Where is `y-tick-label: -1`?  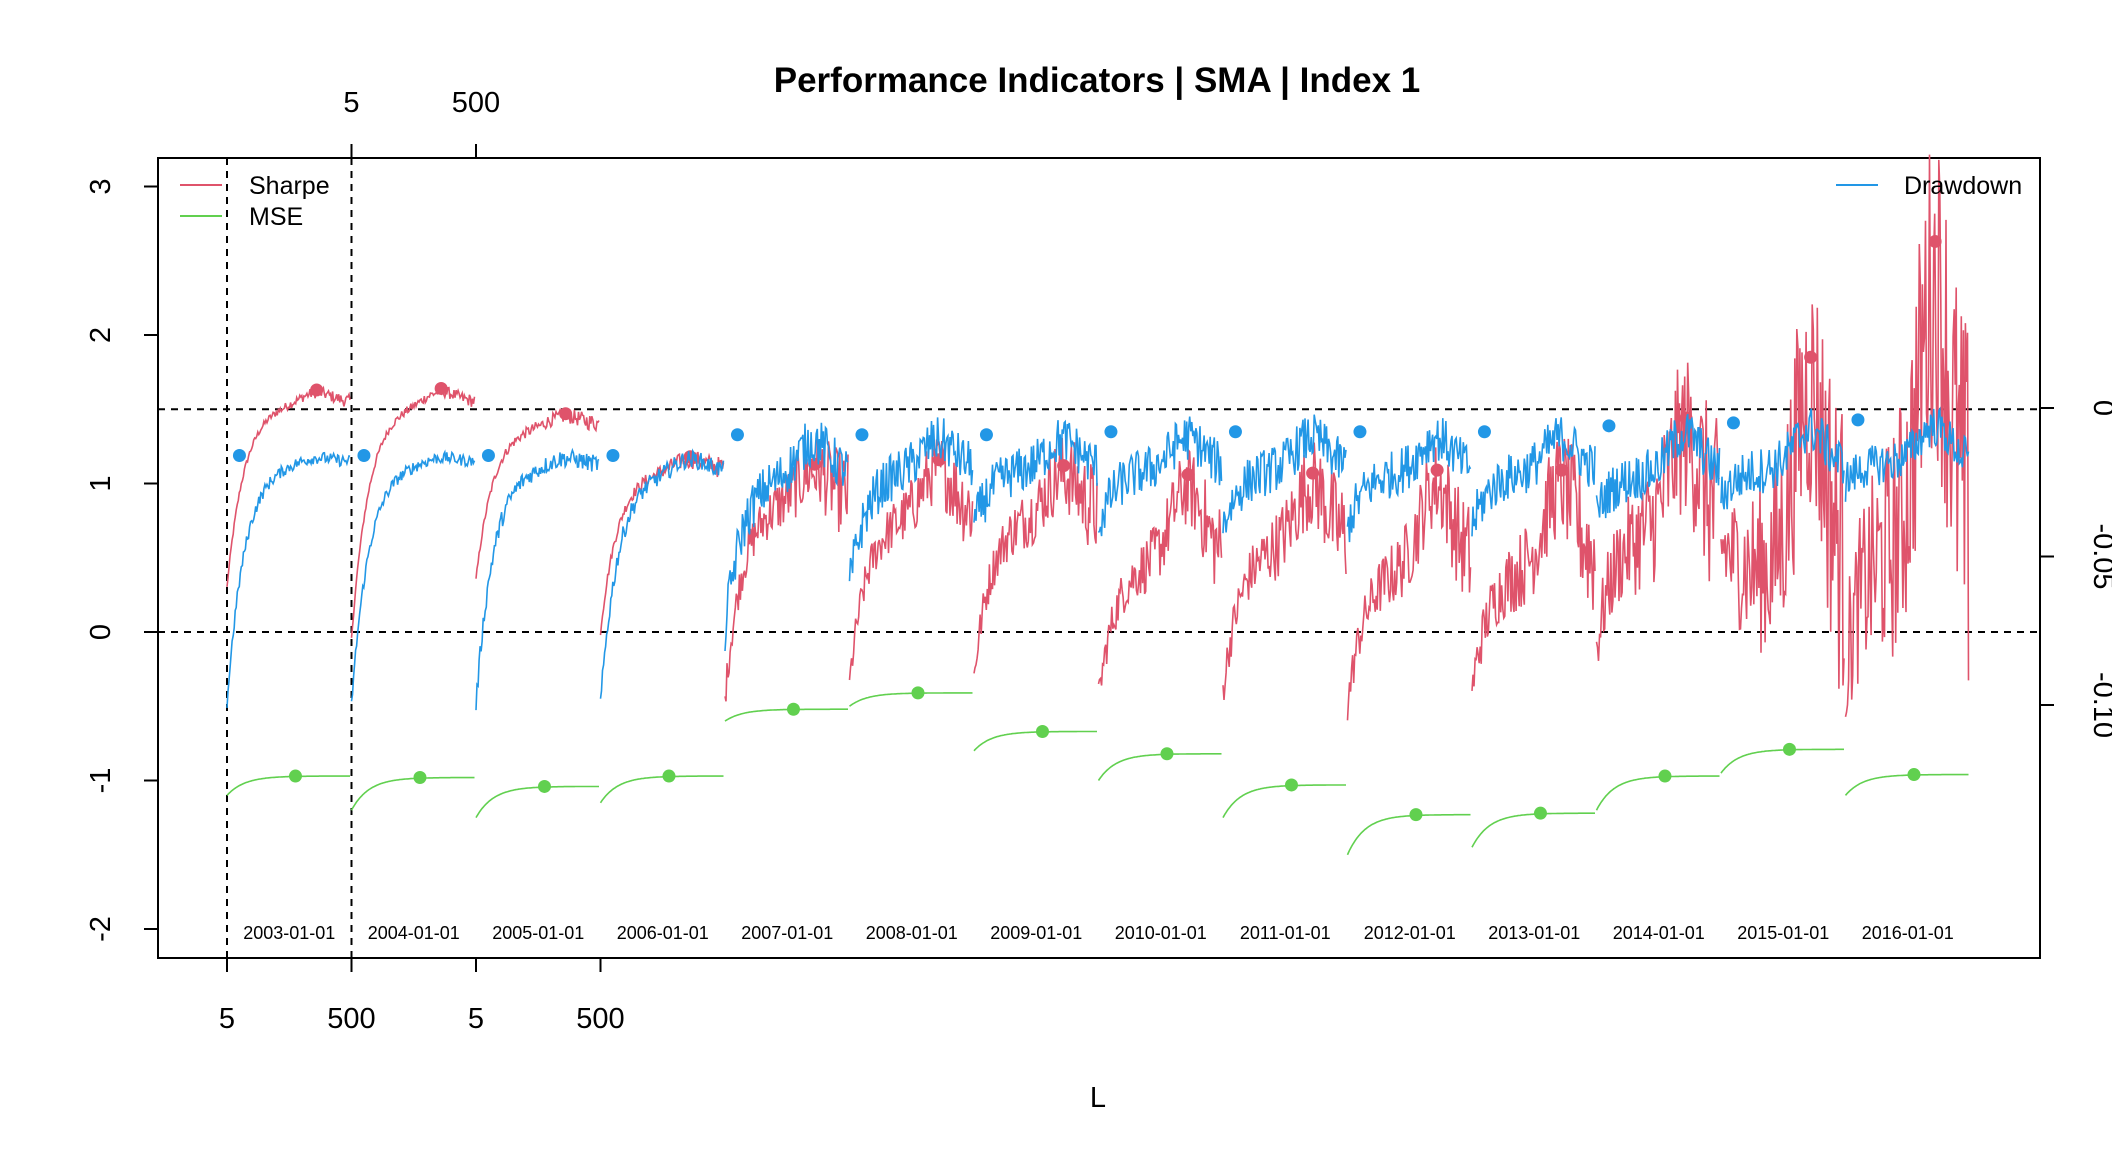 y-tick-label: -1 is located at coordinates (101, 781).